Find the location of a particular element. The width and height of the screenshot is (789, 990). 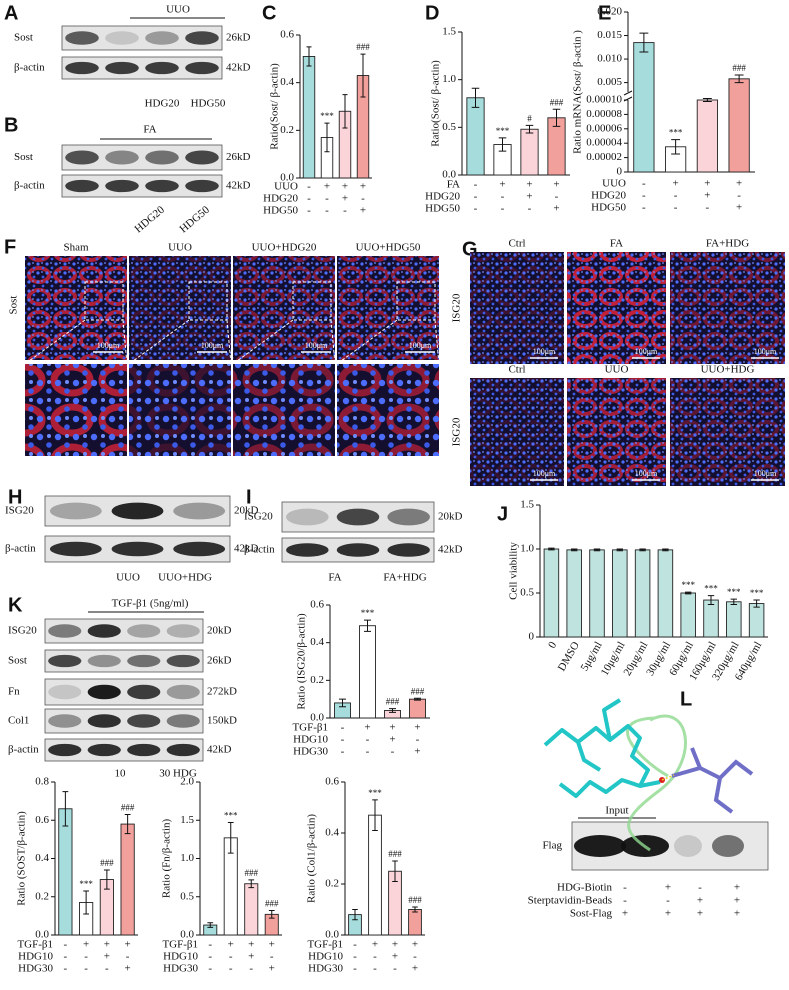

blot-size-label: 20kD is located at coordinates (219, 631).